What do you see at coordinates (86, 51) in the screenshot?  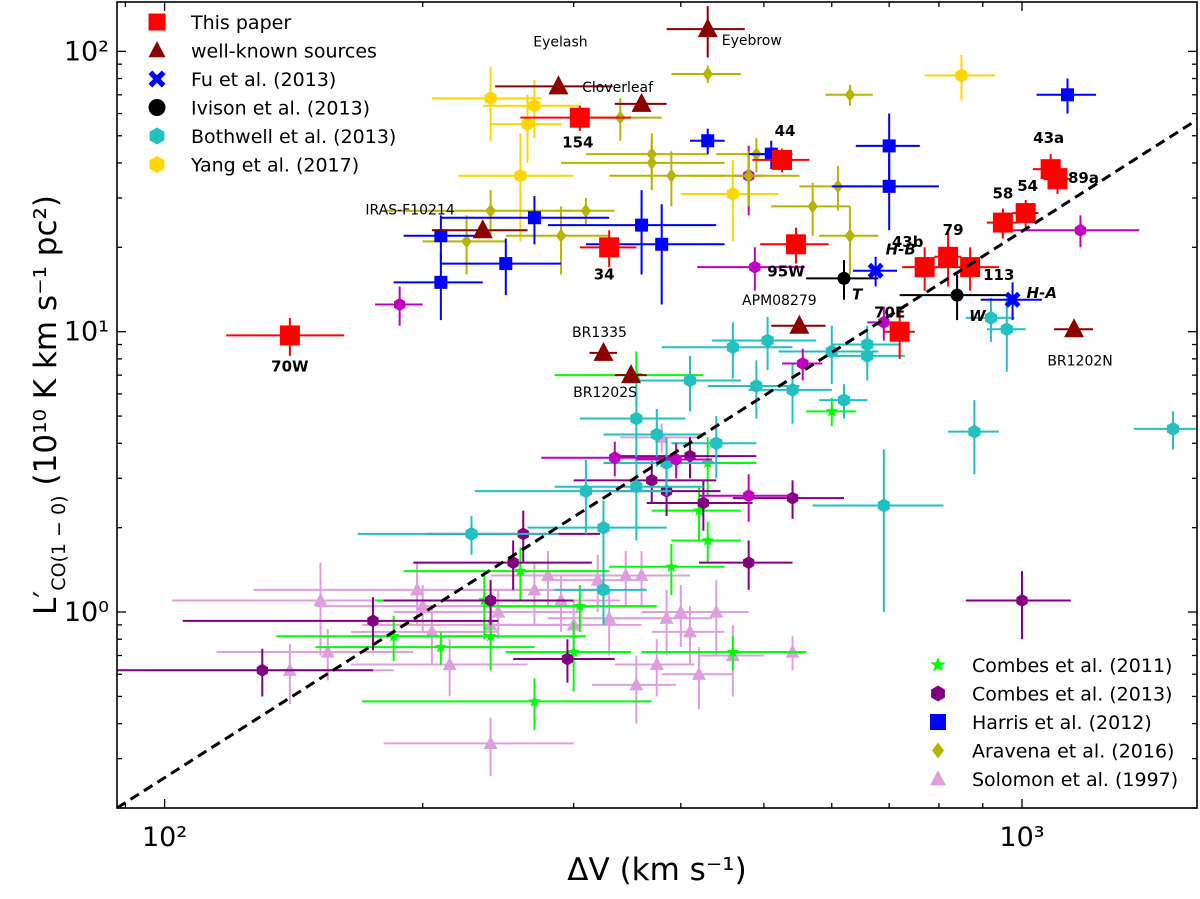 I see `y-tick-label: 10²` at bounding box center [86, 51].